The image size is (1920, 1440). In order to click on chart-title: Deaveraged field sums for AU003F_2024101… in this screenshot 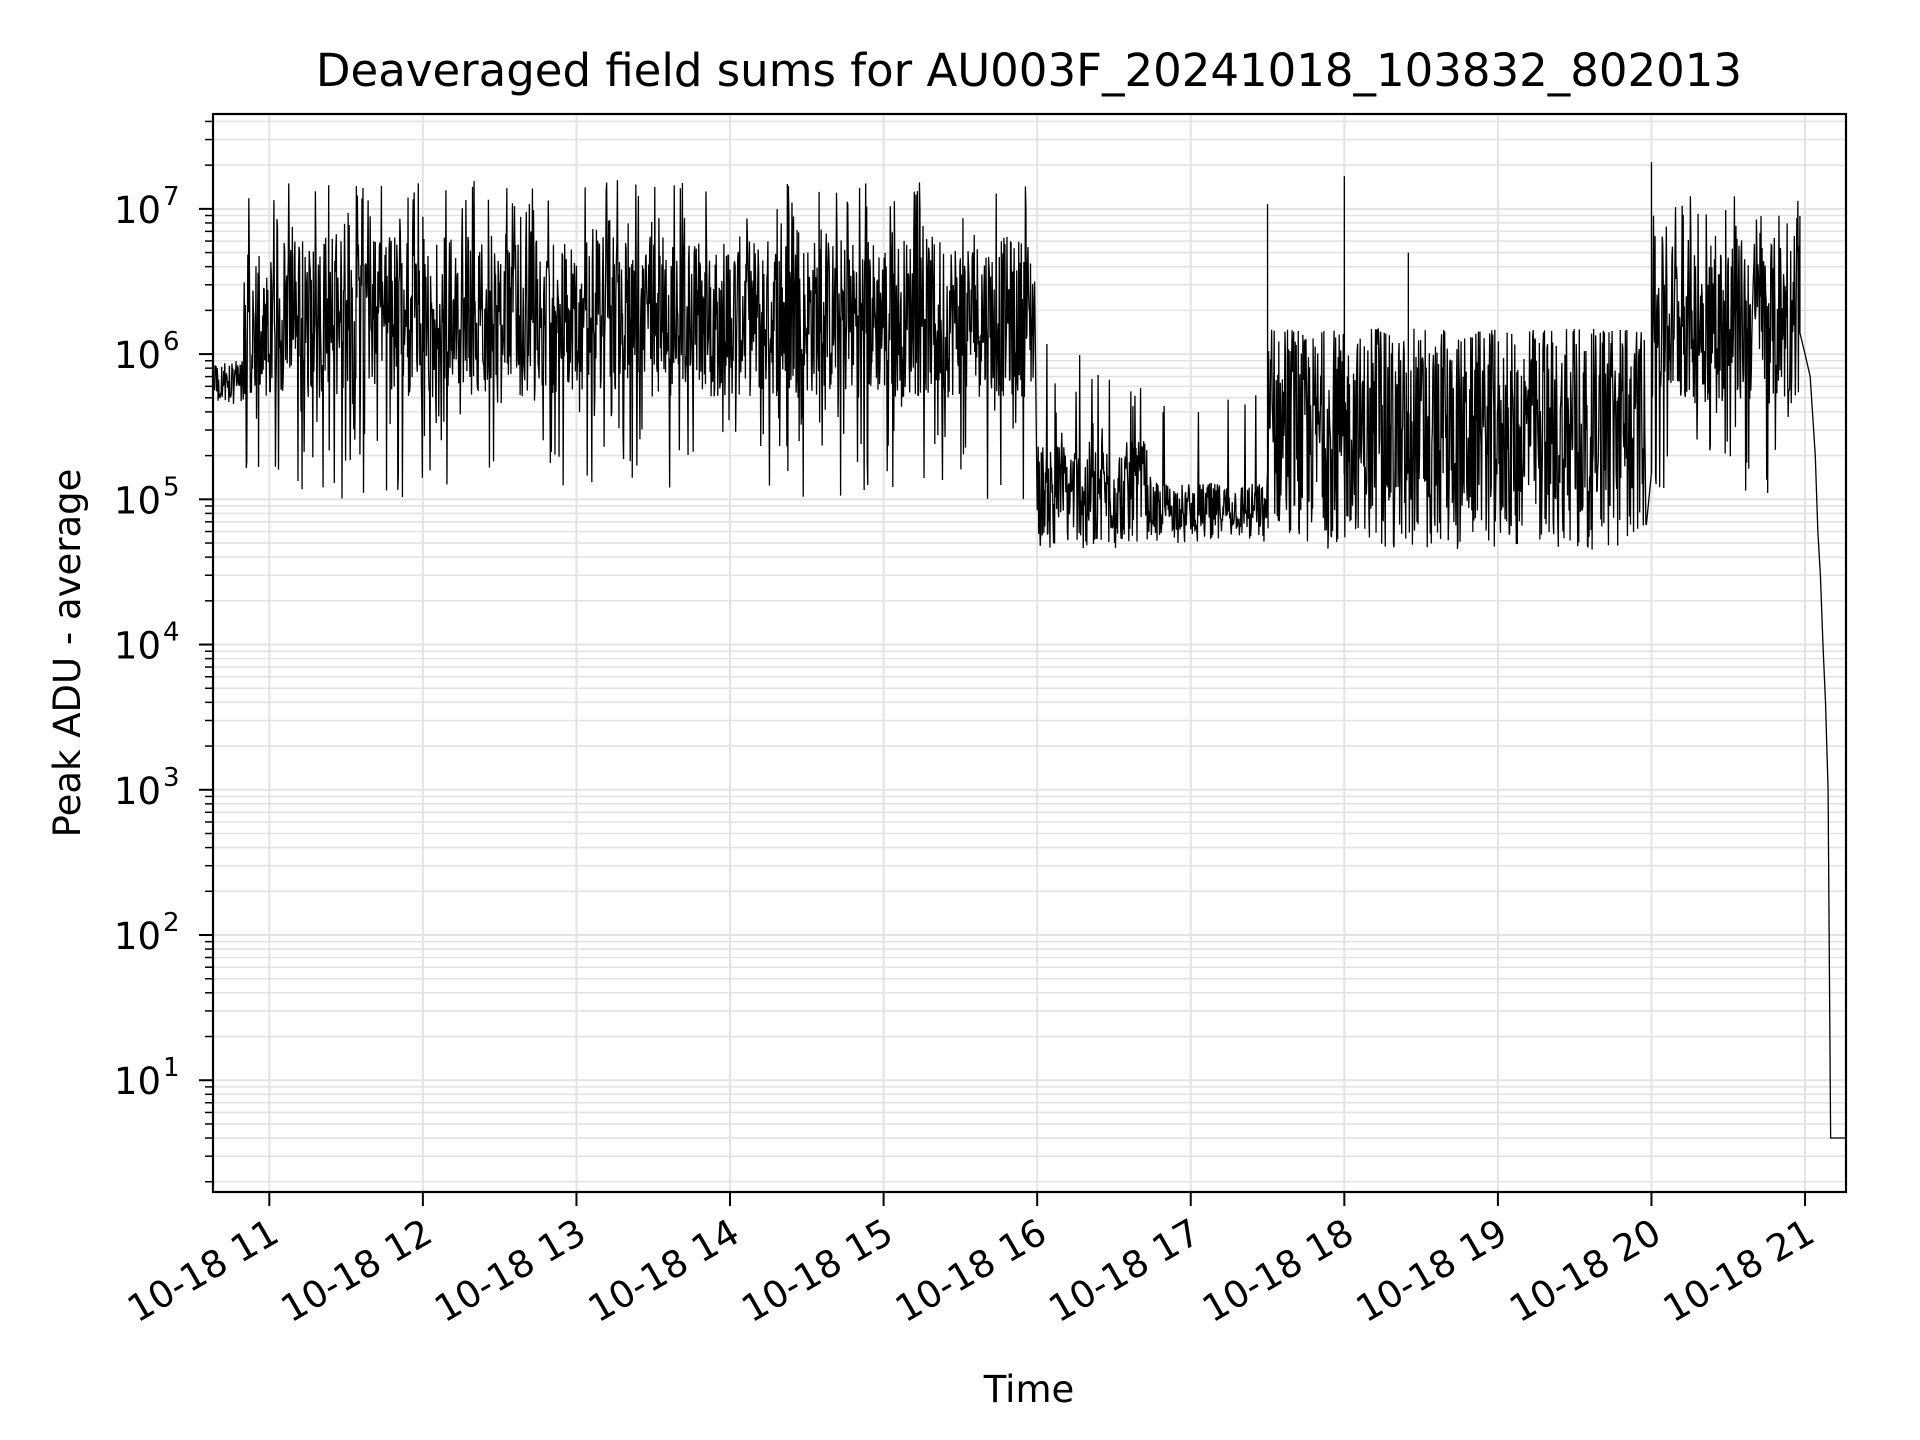, I will do `click(1029, 70)`.